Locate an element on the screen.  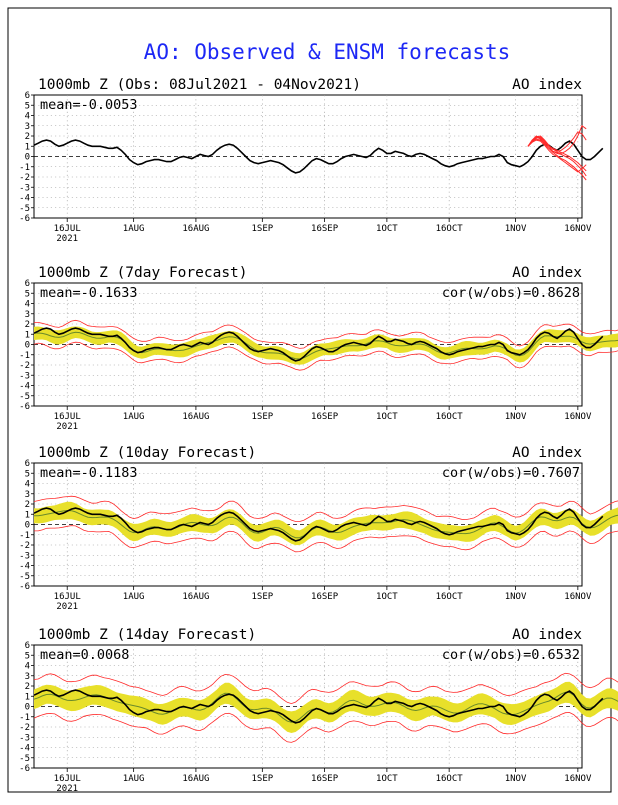
panel-mean-stat: mean=-0.0053 is located at coordinates (89, 105).